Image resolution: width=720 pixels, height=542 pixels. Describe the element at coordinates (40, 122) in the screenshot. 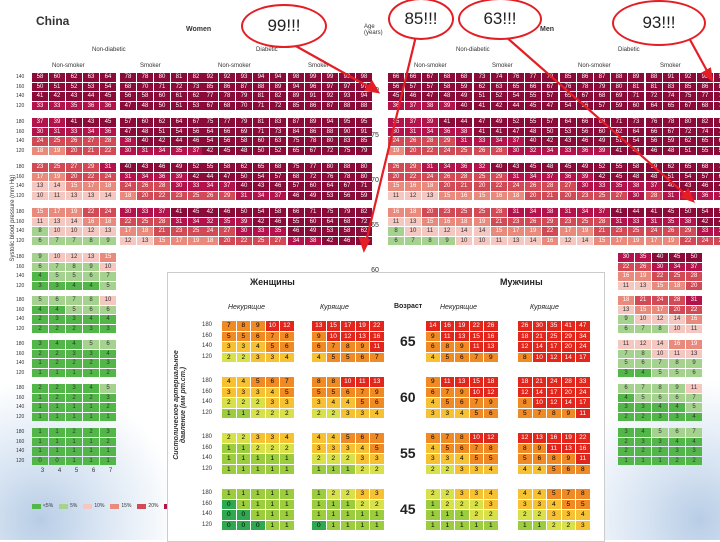

I see `risk-cell: 37` at that location.